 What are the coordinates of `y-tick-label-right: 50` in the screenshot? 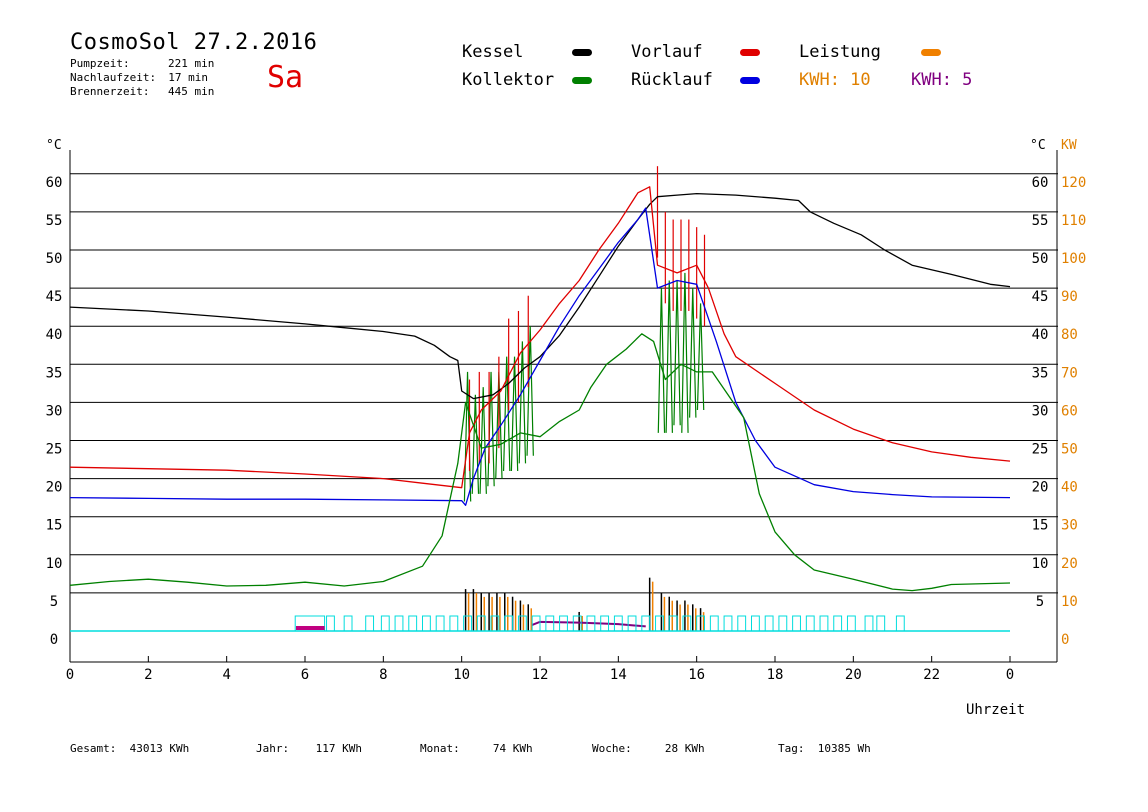 It's located at (1040, 259).